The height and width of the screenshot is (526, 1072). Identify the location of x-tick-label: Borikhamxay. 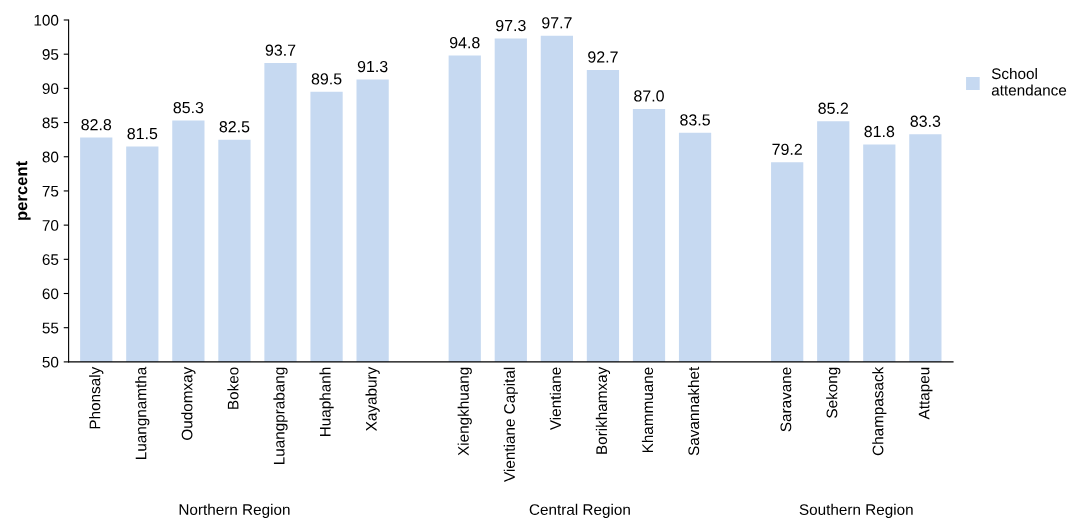
(603, 410).